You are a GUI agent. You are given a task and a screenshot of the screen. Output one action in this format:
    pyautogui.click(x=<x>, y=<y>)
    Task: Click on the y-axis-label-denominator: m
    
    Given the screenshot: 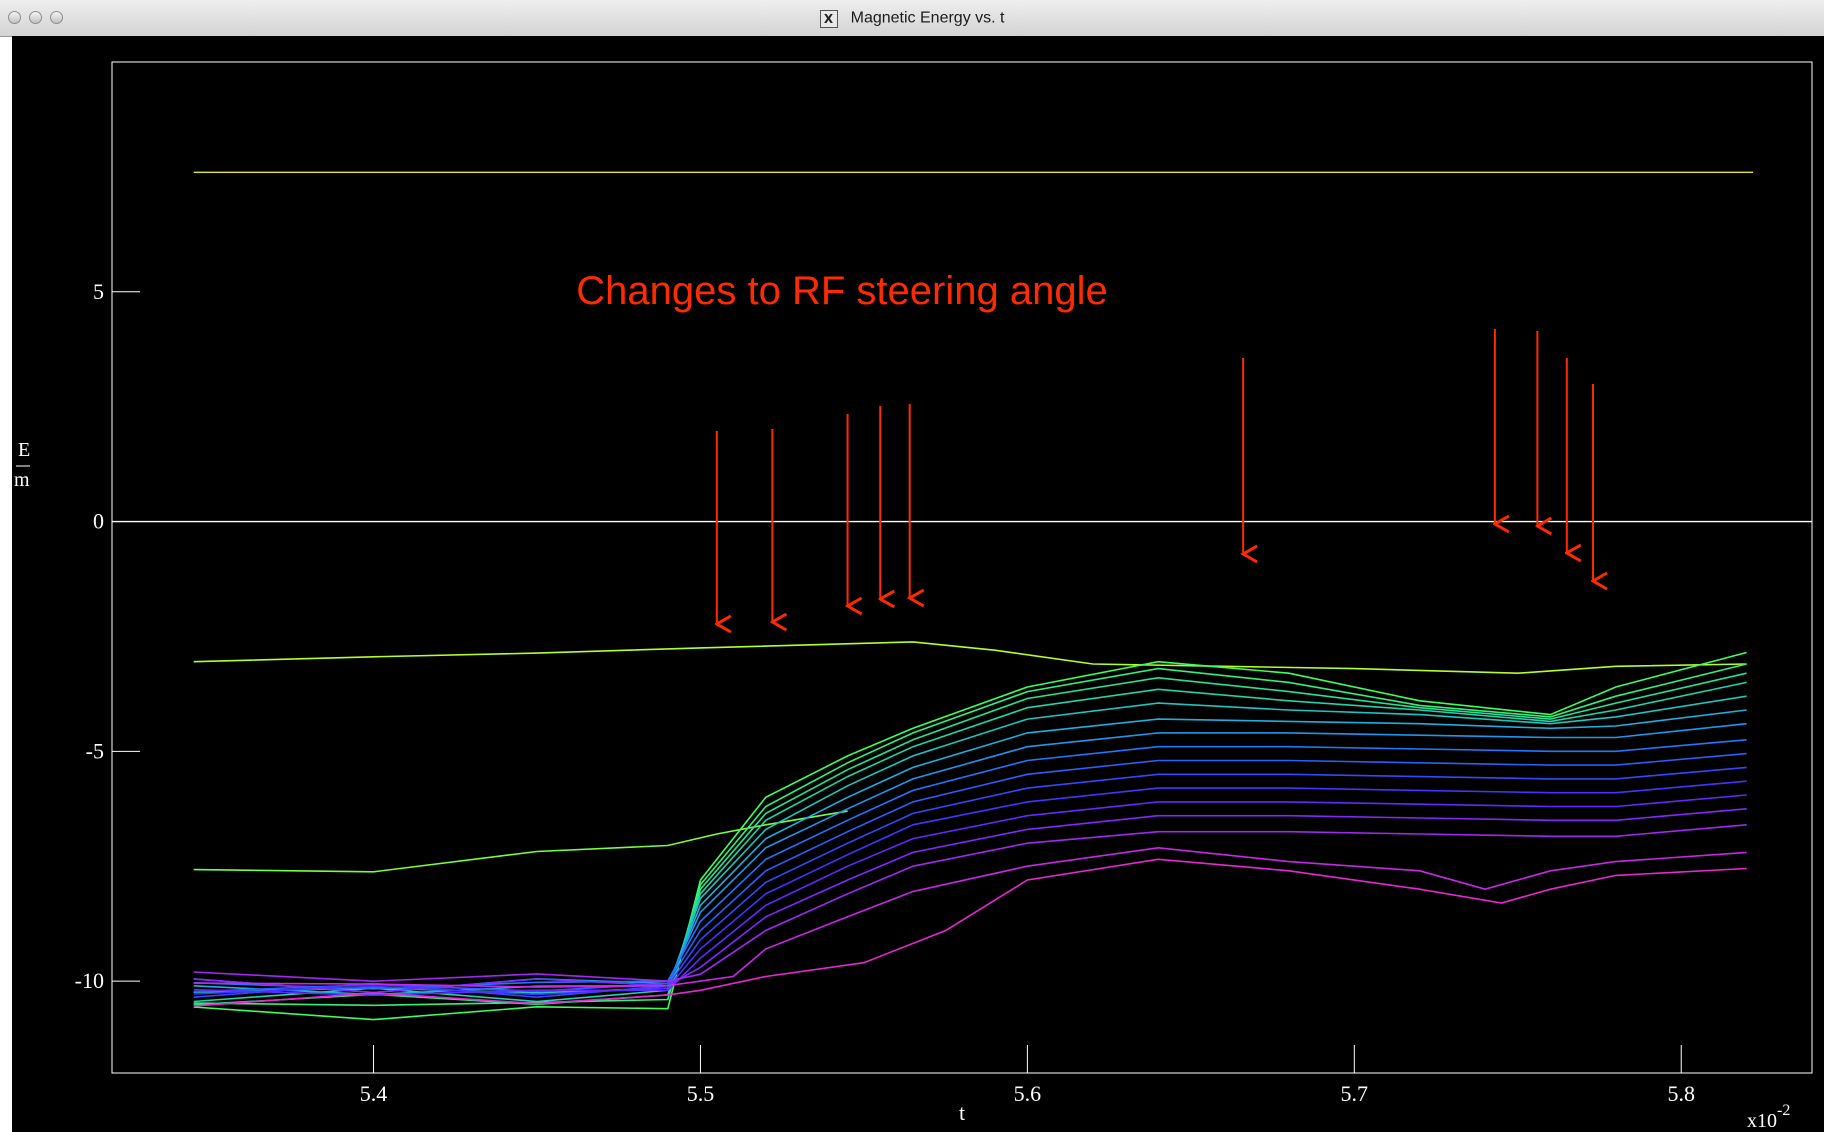 What is the action you would take?
    pyautogui.click(x=22, y=480)
    